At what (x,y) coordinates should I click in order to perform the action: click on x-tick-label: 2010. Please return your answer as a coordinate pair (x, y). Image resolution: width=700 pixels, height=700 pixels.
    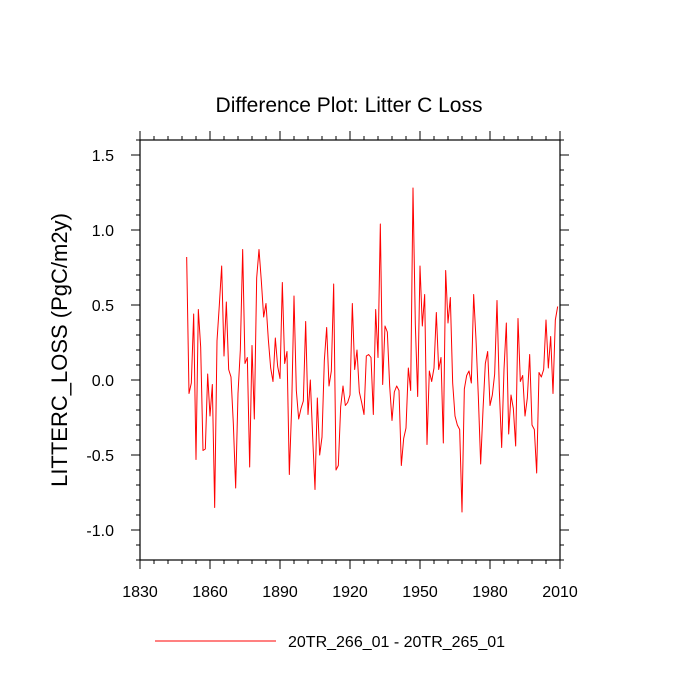
    Looking at the image, I should click on (560, 592).